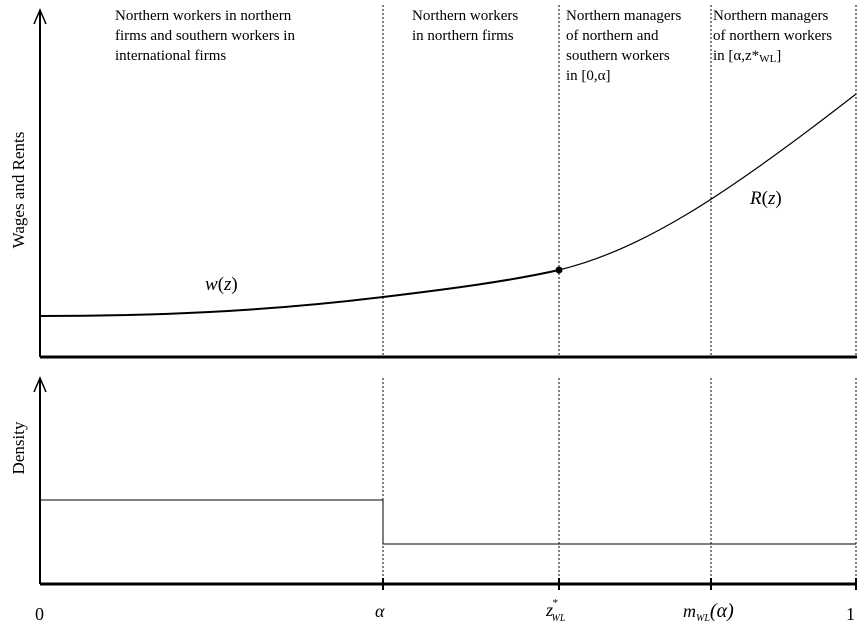 Image resolution: width=859 pixels, height=628 pixels. What do you see at coordinates (708, 612) in the screenshot?
I see `tick-label-mwl: mWL(α)` at bounding box center [708, 612].